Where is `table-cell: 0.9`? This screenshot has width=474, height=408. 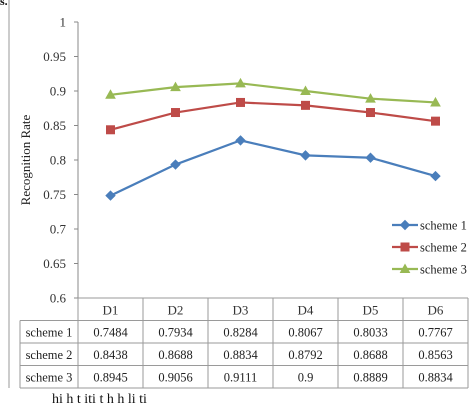
table-cell: 0.9 is located at coordinates (306, 377).